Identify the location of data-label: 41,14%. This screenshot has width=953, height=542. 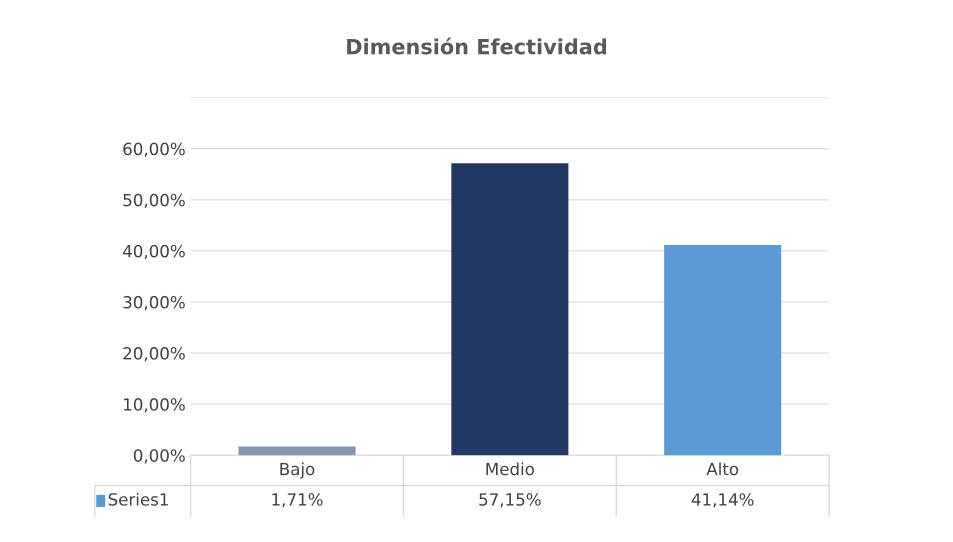
(723, 500).